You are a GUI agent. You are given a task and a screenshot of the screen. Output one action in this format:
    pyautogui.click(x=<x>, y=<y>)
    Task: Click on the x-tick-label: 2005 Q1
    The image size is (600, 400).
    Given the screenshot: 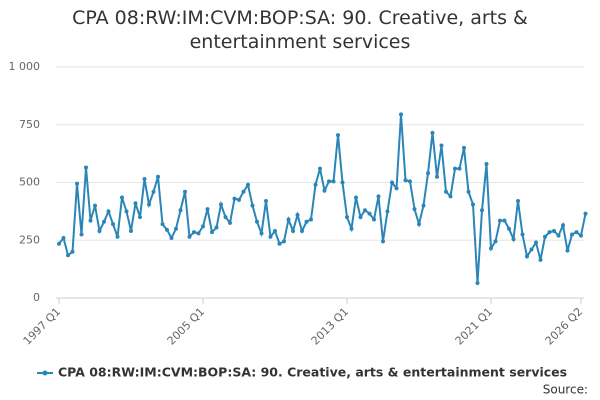 What is the action you would take?
    pyautogui.click(x=186, y=326)
    